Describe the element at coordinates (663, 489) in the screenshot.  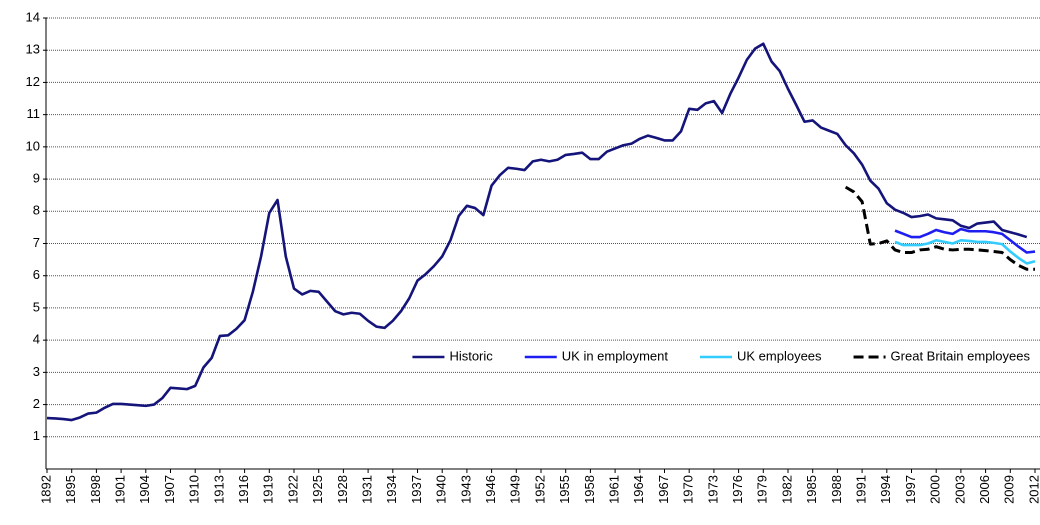
I see `x-tick-label: 1967` at that location.